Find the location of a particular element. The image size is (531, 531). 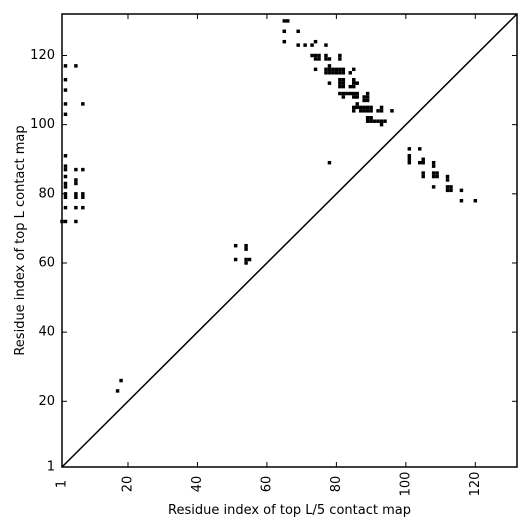

y-tick-label: 80 is located at coordinates (46, 193).